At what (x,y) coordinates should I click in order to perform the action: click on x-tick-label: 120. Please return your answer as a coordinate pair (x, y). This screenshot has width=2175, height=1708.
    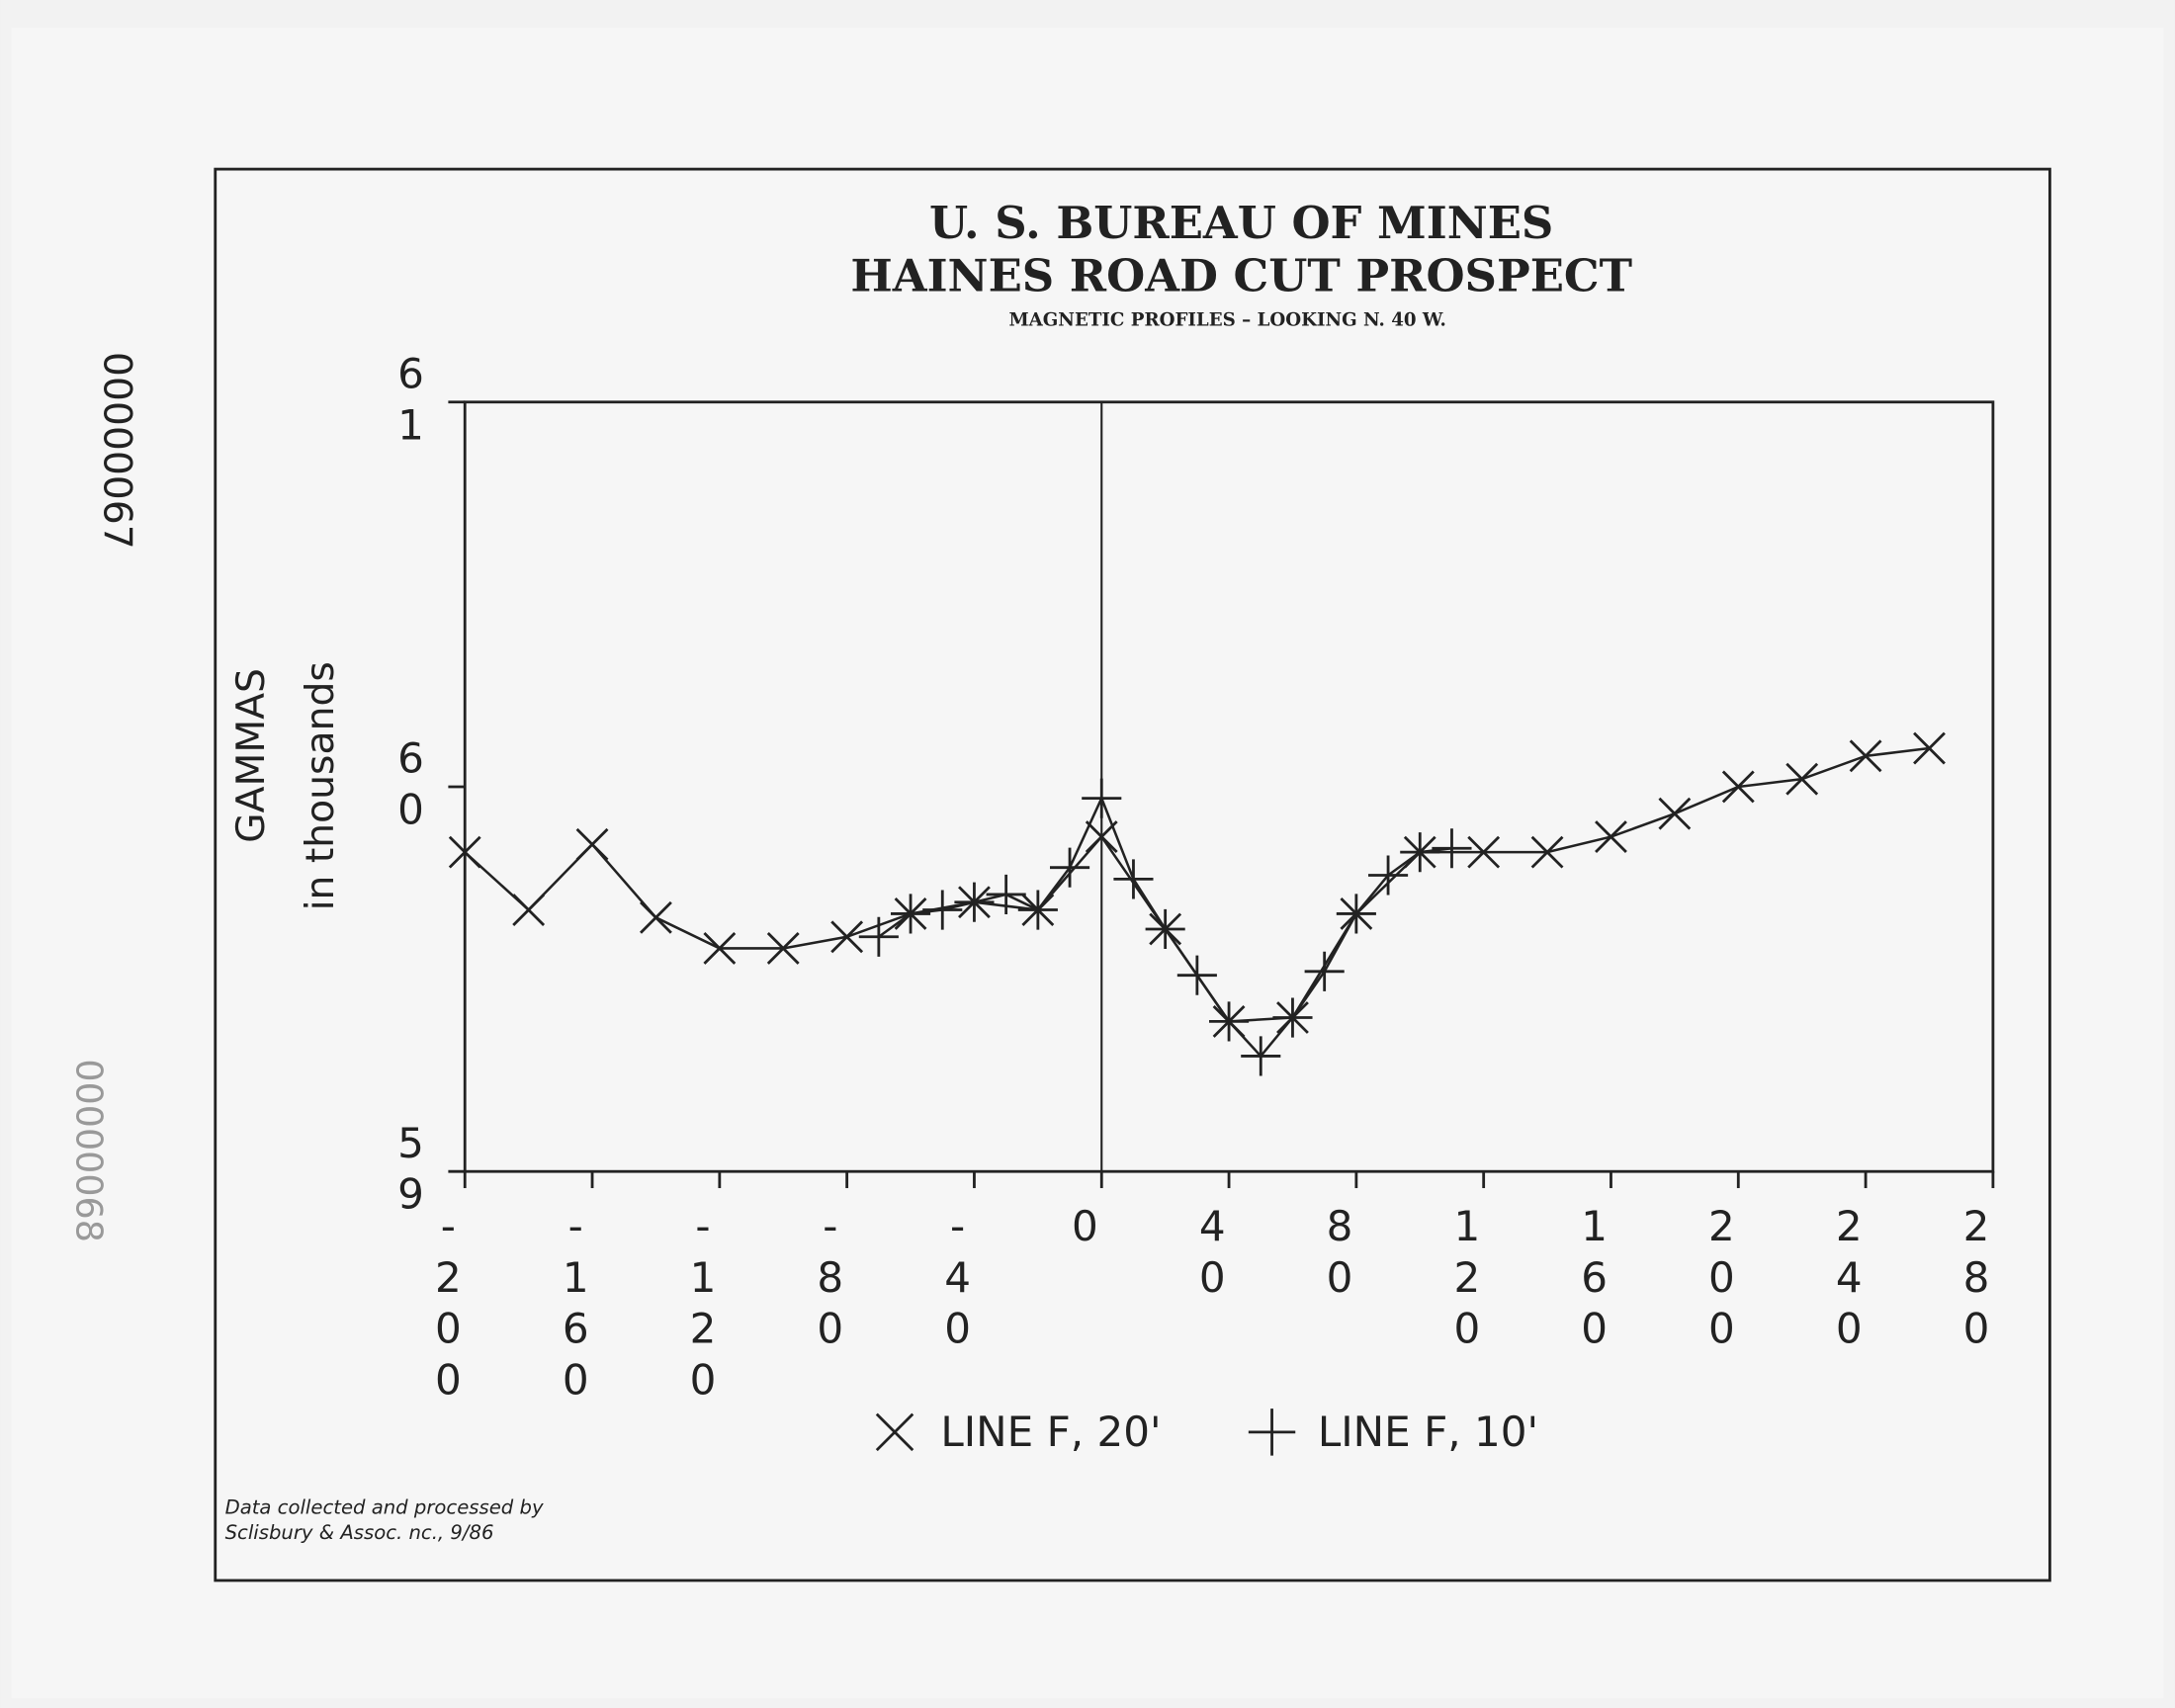
    Looking at the image, I should click on (1467, 1278).